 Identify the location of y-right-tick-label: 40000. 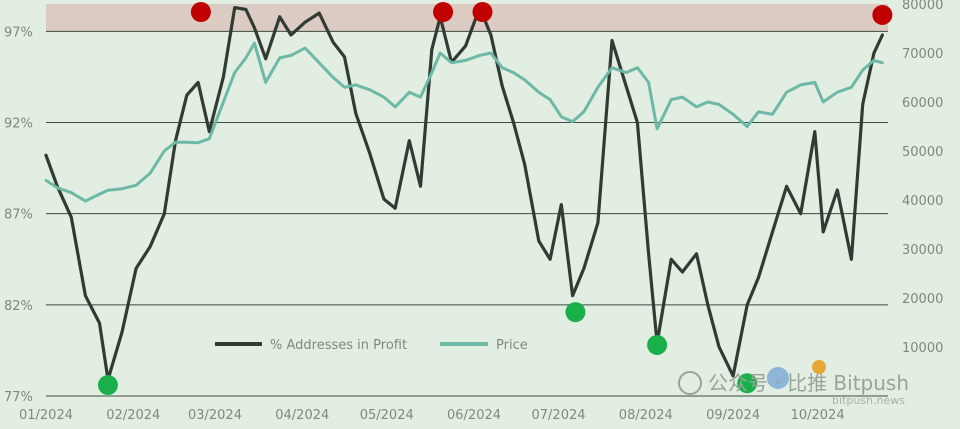
(922, 201).